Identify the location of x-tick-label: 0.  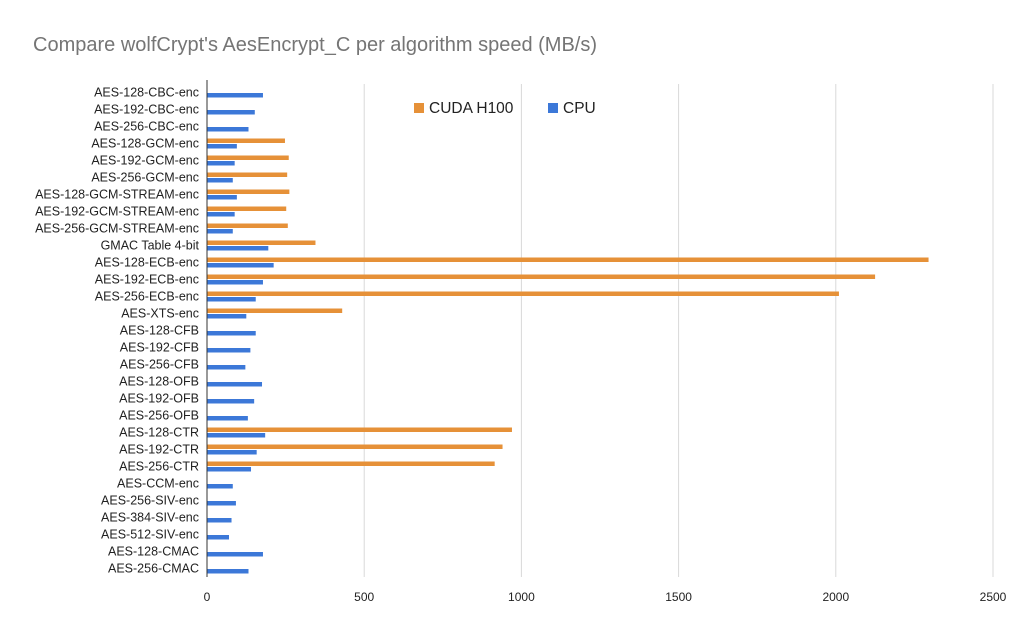
(207, 597).